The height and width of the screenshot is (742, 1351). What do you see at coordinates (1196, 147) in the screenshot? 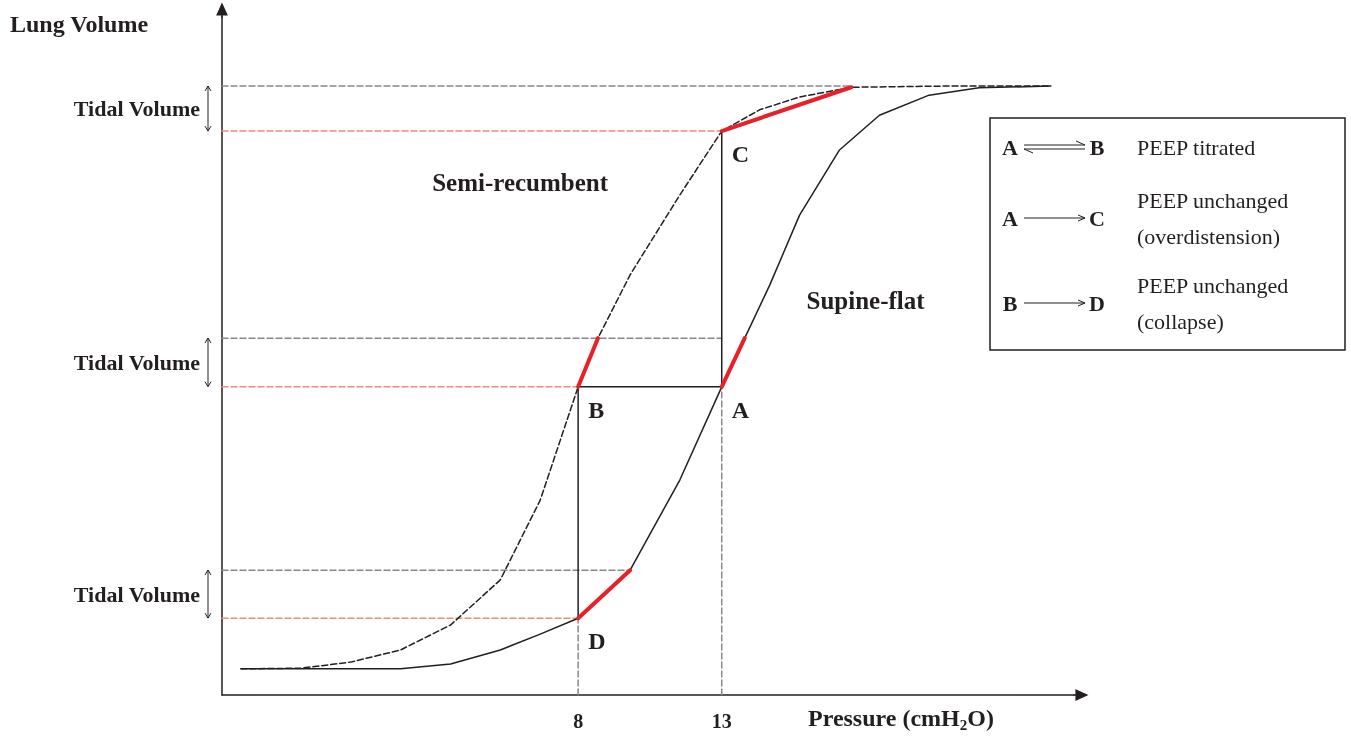
I see `text: PEEP titrated` at bounding box center [1196, 147].